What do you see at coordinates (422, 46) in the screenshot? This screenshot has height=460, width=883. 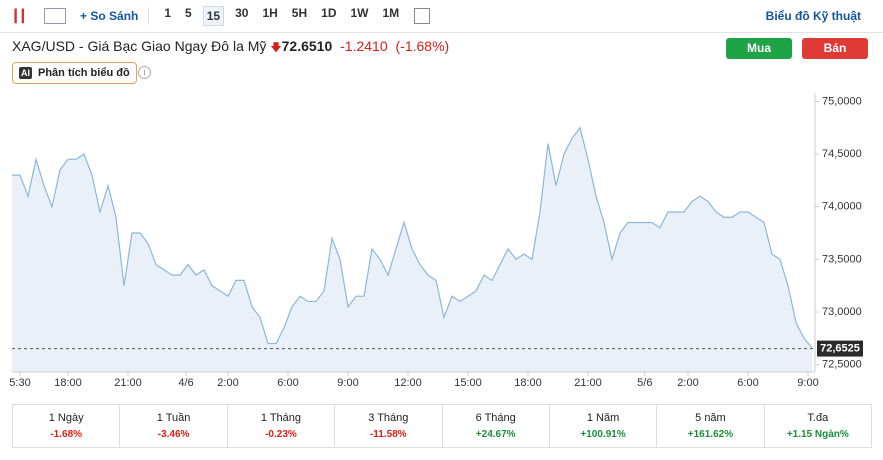 I see `change-pct: (-1.68%)` at bounding box center [422, 46].